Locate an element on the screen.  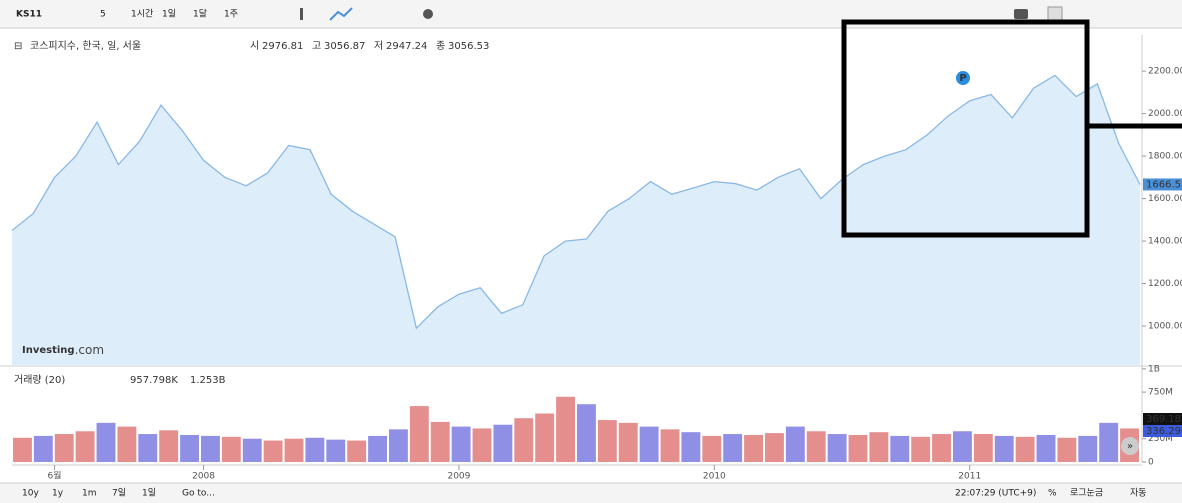
ohlc-label: 저 is located at coordinates (378, 46).